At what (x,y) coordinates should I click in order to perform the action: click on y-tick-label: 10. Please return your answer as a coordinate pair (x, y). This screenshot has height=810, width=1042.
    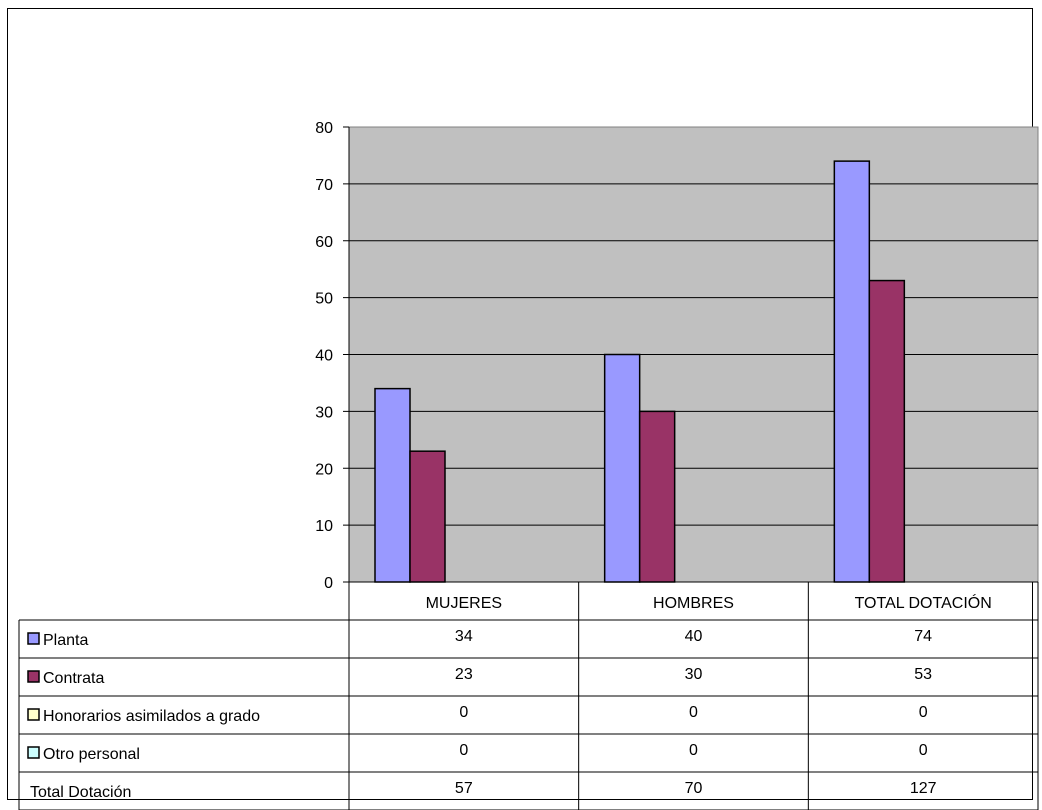
    Looking at the image, I should click on (324, 526).